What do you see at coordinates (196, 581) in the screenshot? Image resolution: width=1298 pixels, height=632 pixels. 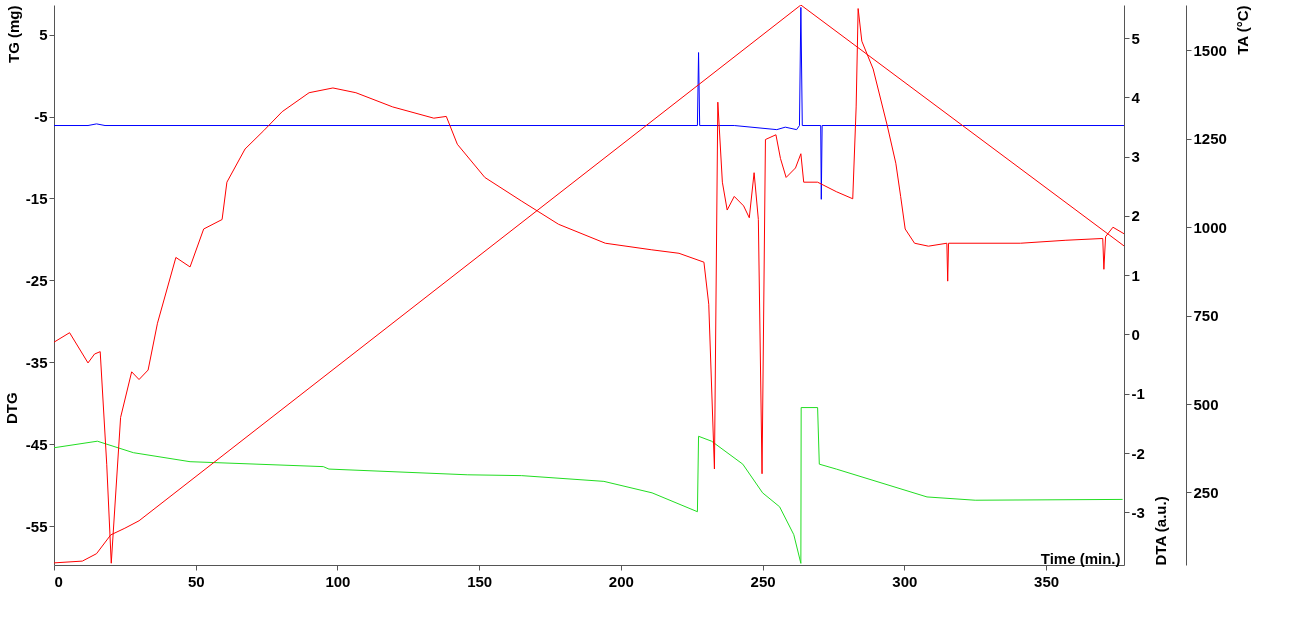 I see `x-tick-label: 50` at bounding box center [196, 581].